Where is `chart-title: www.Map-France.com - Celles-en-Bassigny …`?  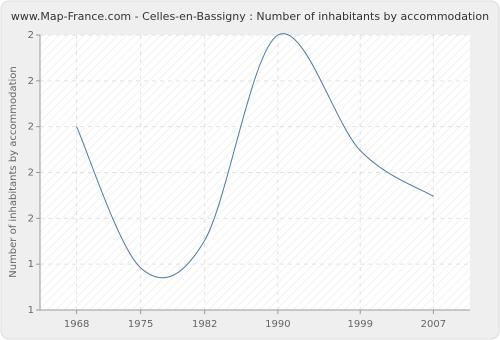 chart-title: www.Map-France.com - Celles-en-Bassigny … is located at coordinates (250, 16).